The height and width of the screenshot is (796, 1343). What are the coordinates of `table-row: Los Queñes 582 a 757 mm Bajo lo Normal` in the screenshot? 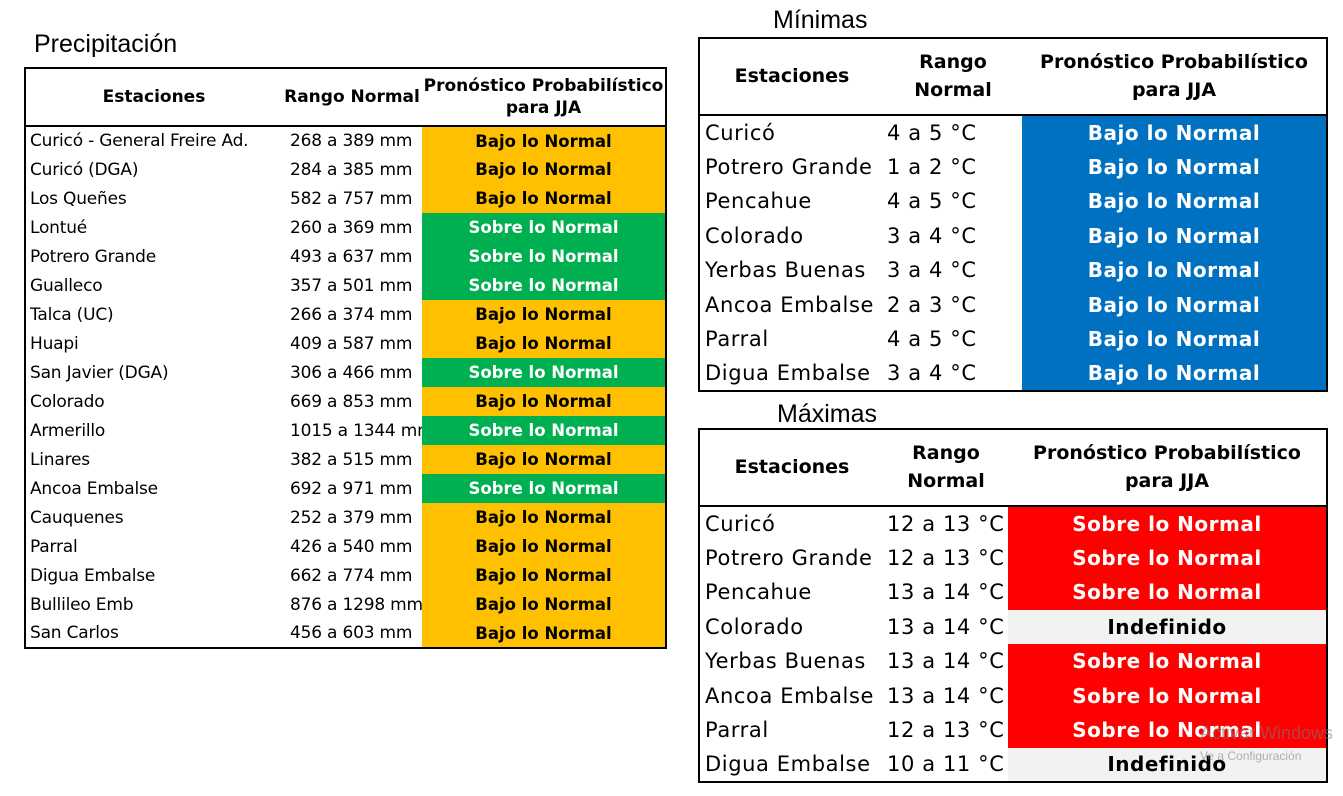 It's located at (345, 198).